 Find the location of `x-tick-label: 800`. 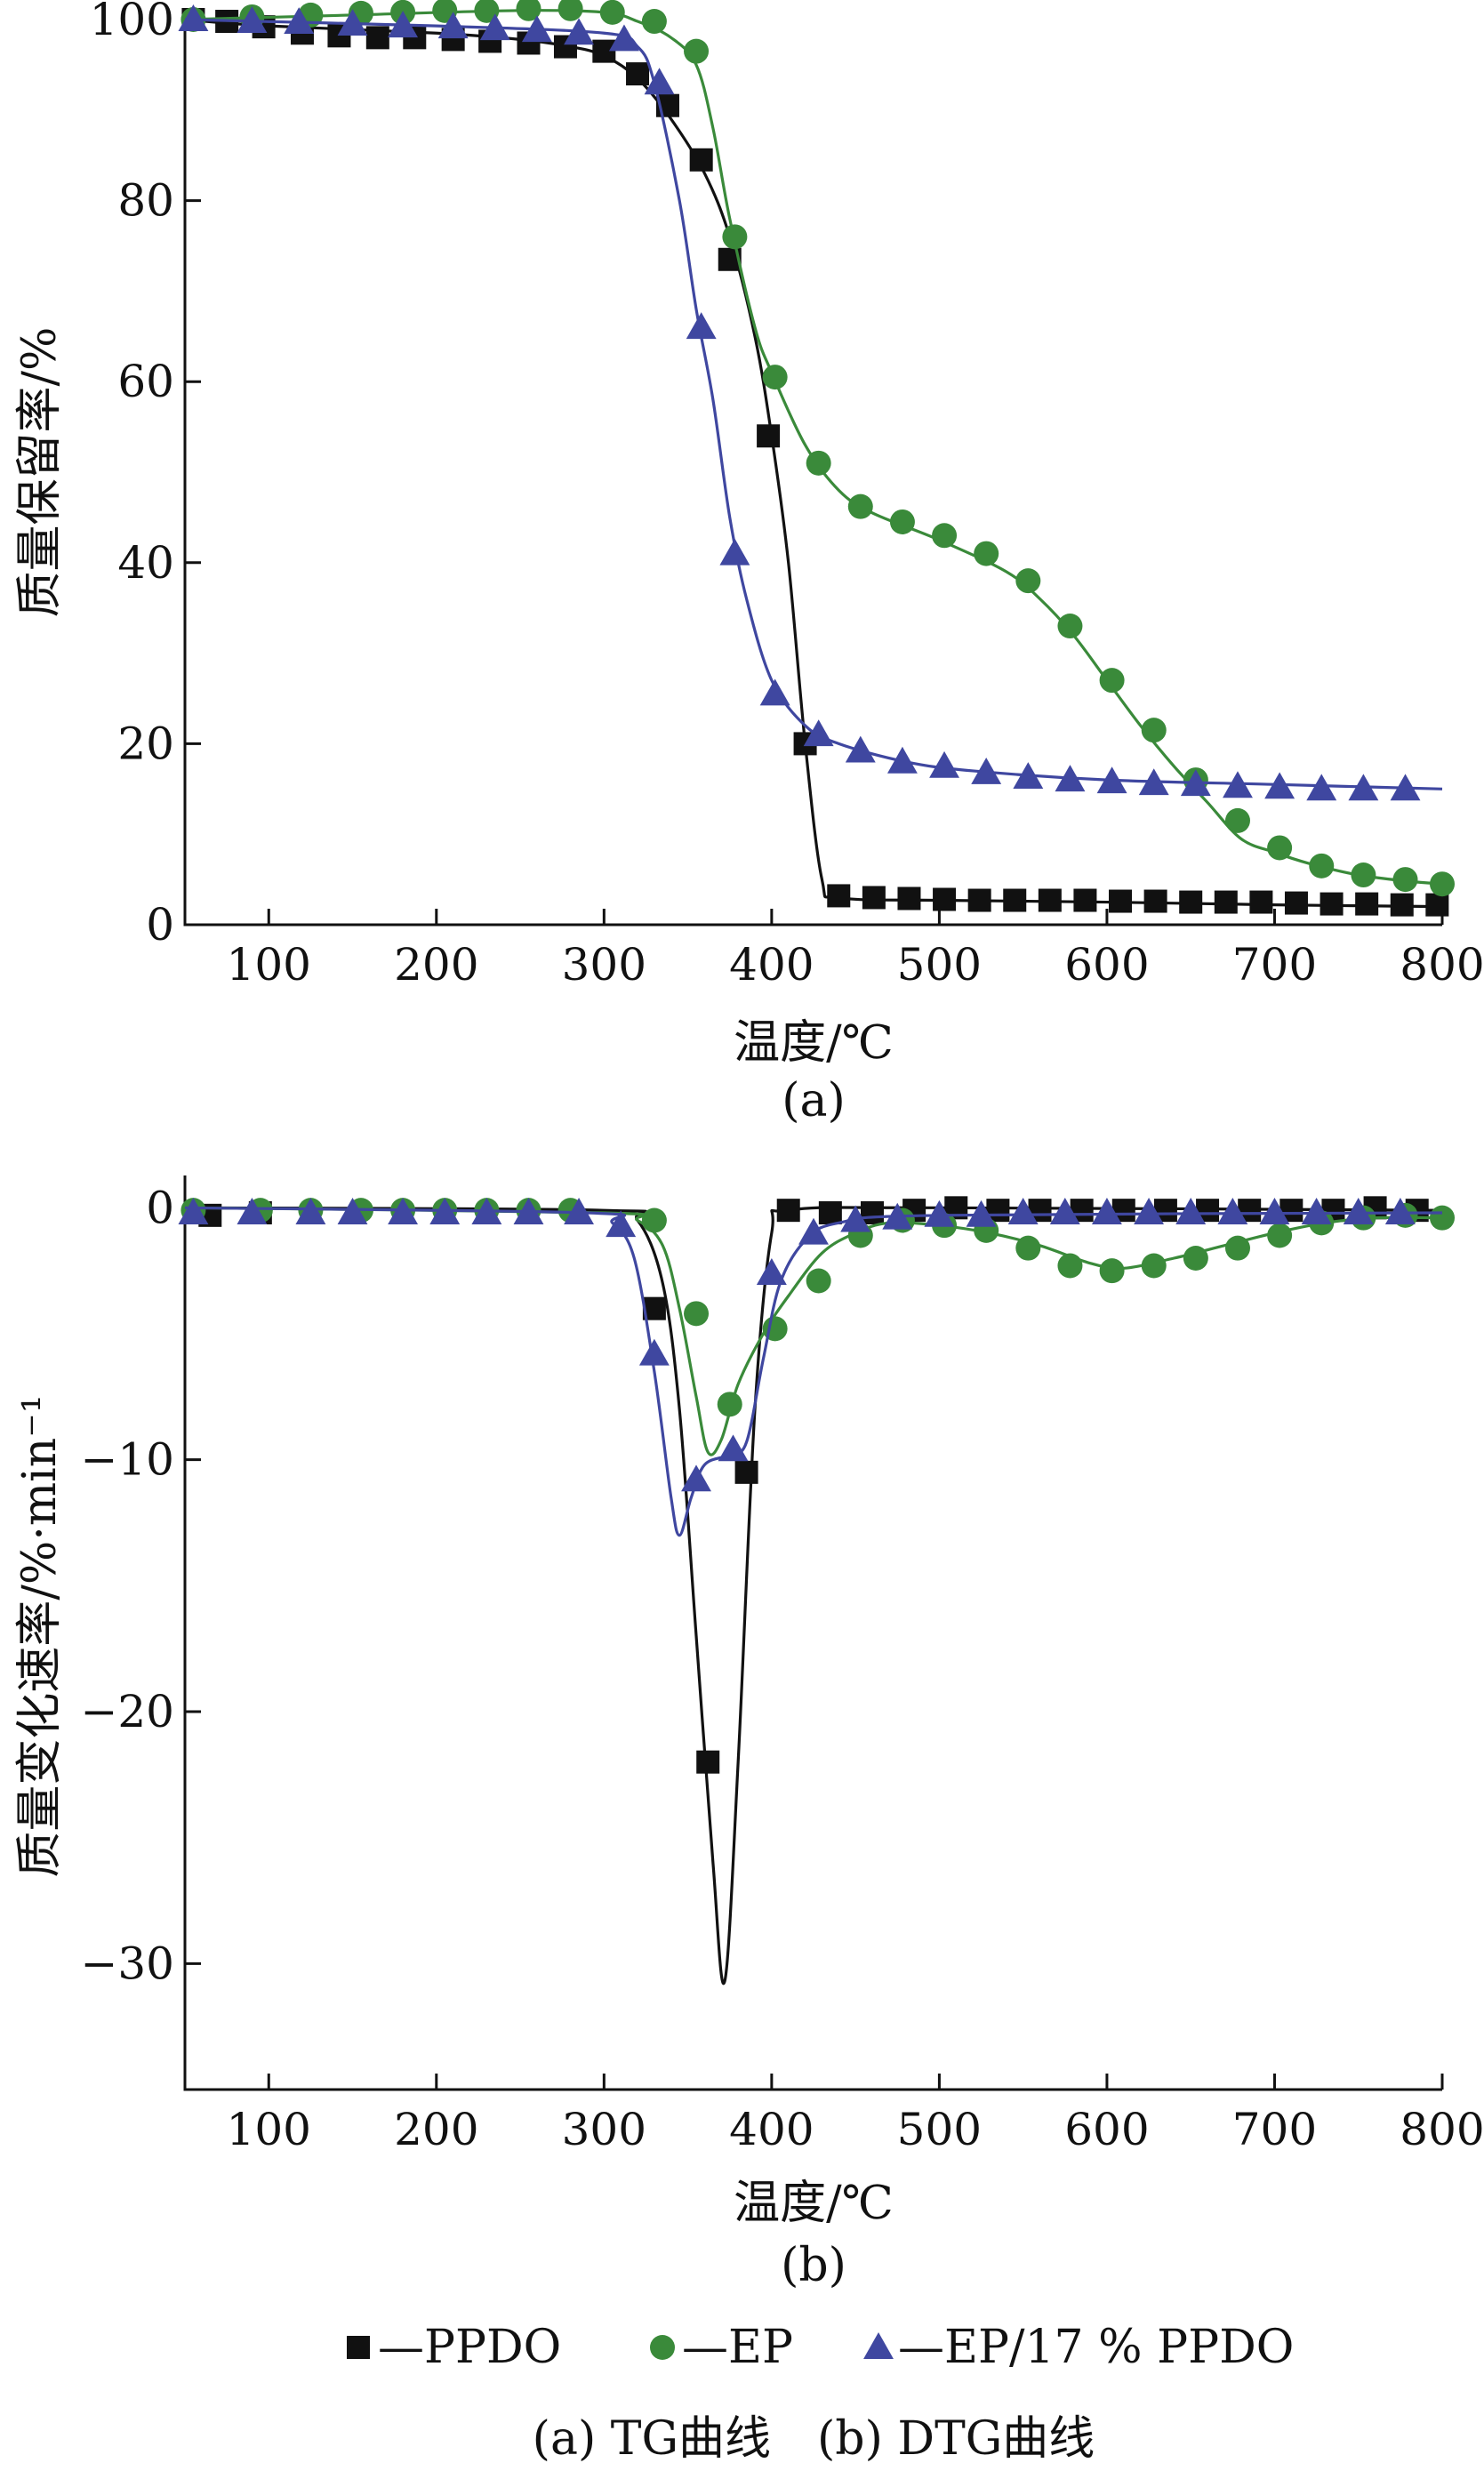

x-tick-label: 800 is located at coordinates (1442, 965).